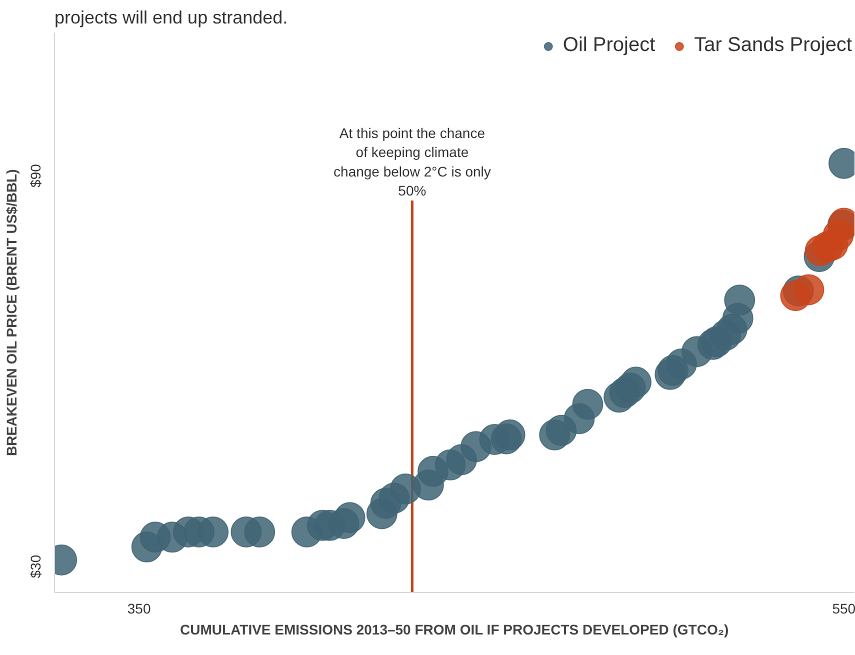 The width and height of the screenshot is (855, 655). I want to click on x-tick-label: 550, so click(843, 608).